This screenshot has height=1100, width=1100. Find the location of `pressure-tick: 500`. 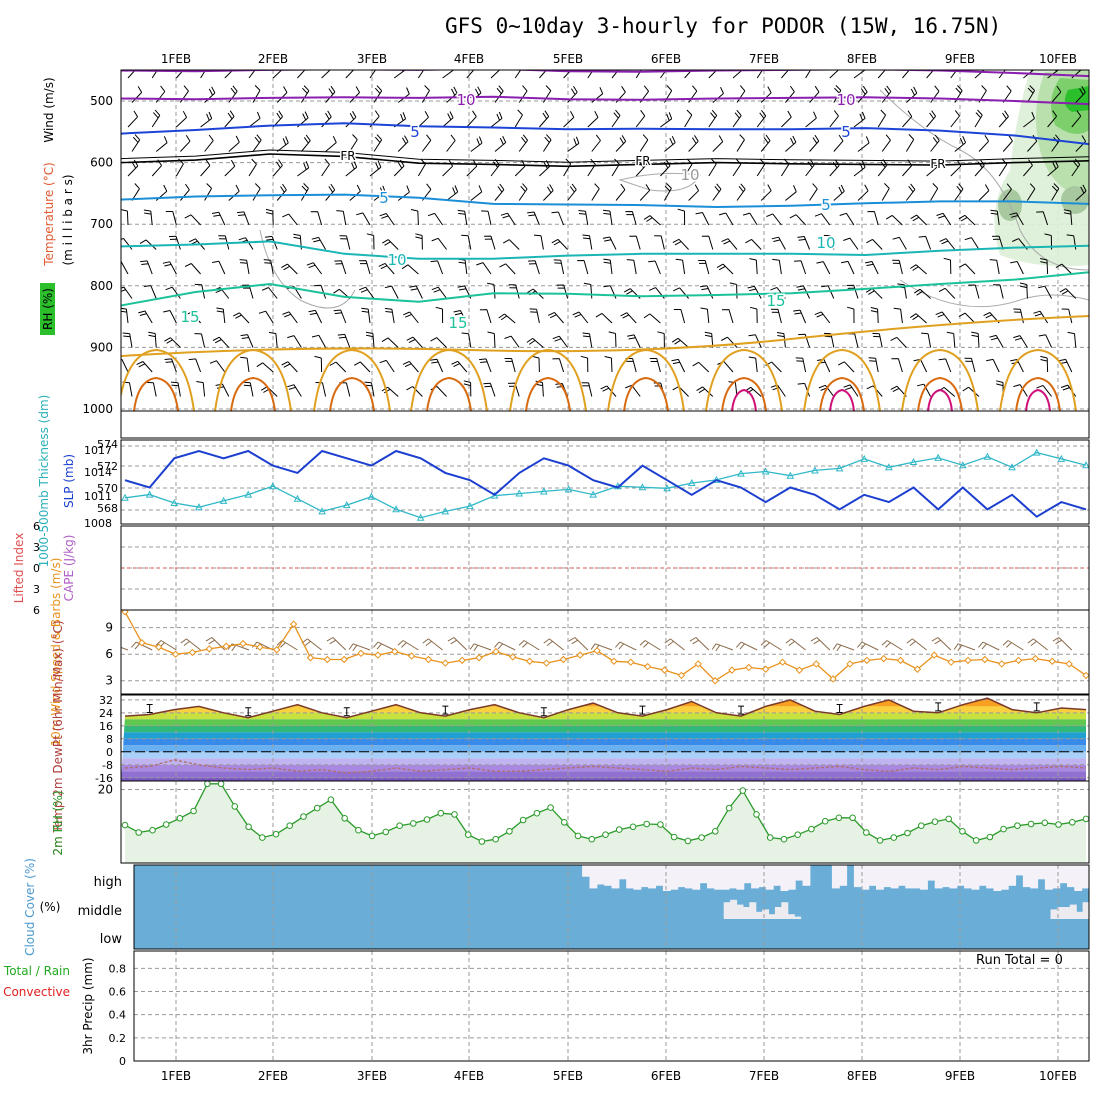

pressure-tick: 500 is located at coordinates (101, 101).